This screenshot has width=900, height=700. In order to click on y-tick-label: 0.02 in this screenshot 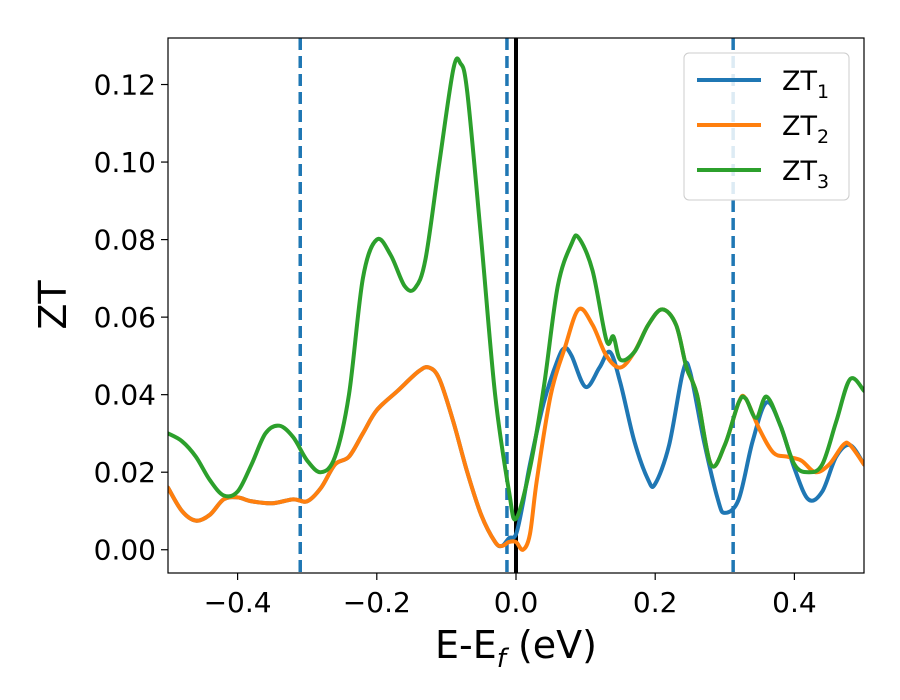, I will do `click(125, 472)`.